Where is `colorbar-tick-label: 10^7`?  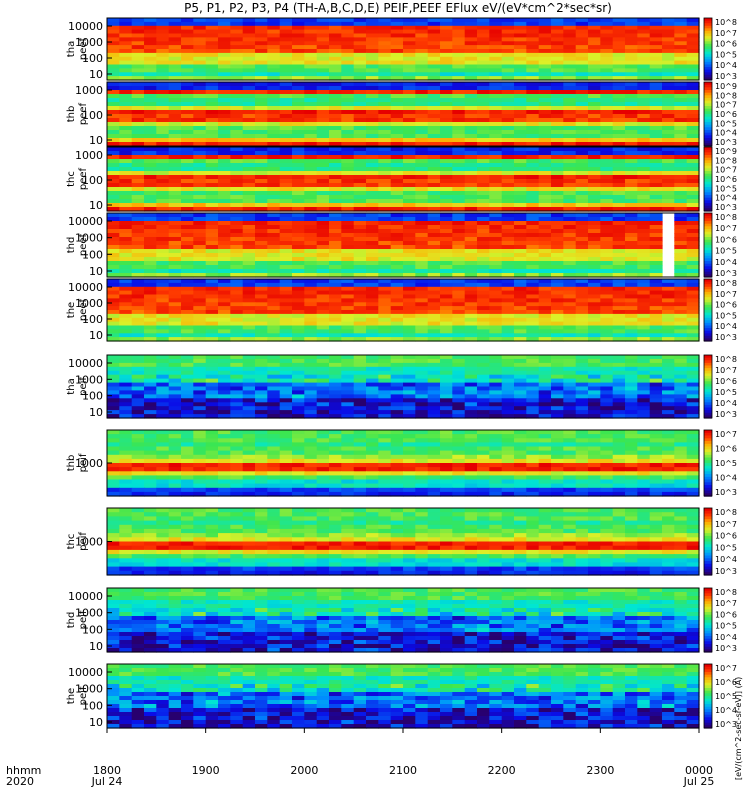 colorbar-tick-label: 10^7 is located at coordinates (726, 370).